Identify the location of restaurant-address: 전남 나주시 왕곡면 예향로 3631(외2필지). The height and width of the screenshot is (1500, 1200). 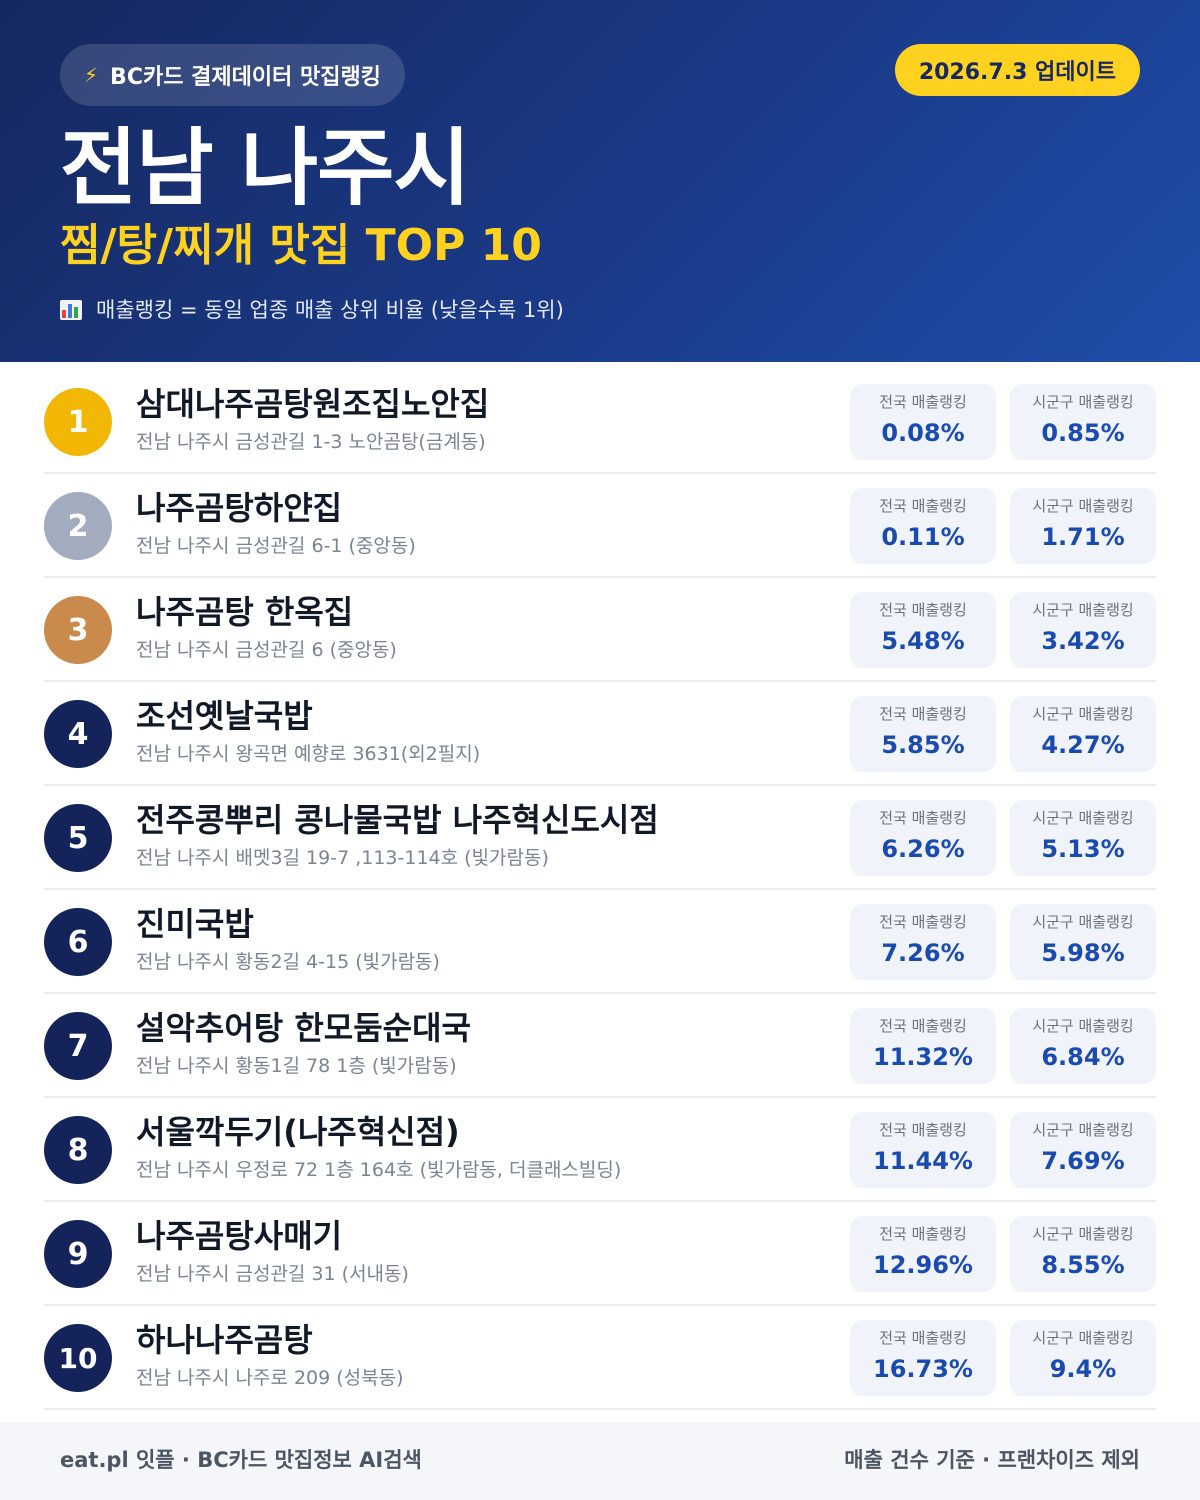
(308, 754).